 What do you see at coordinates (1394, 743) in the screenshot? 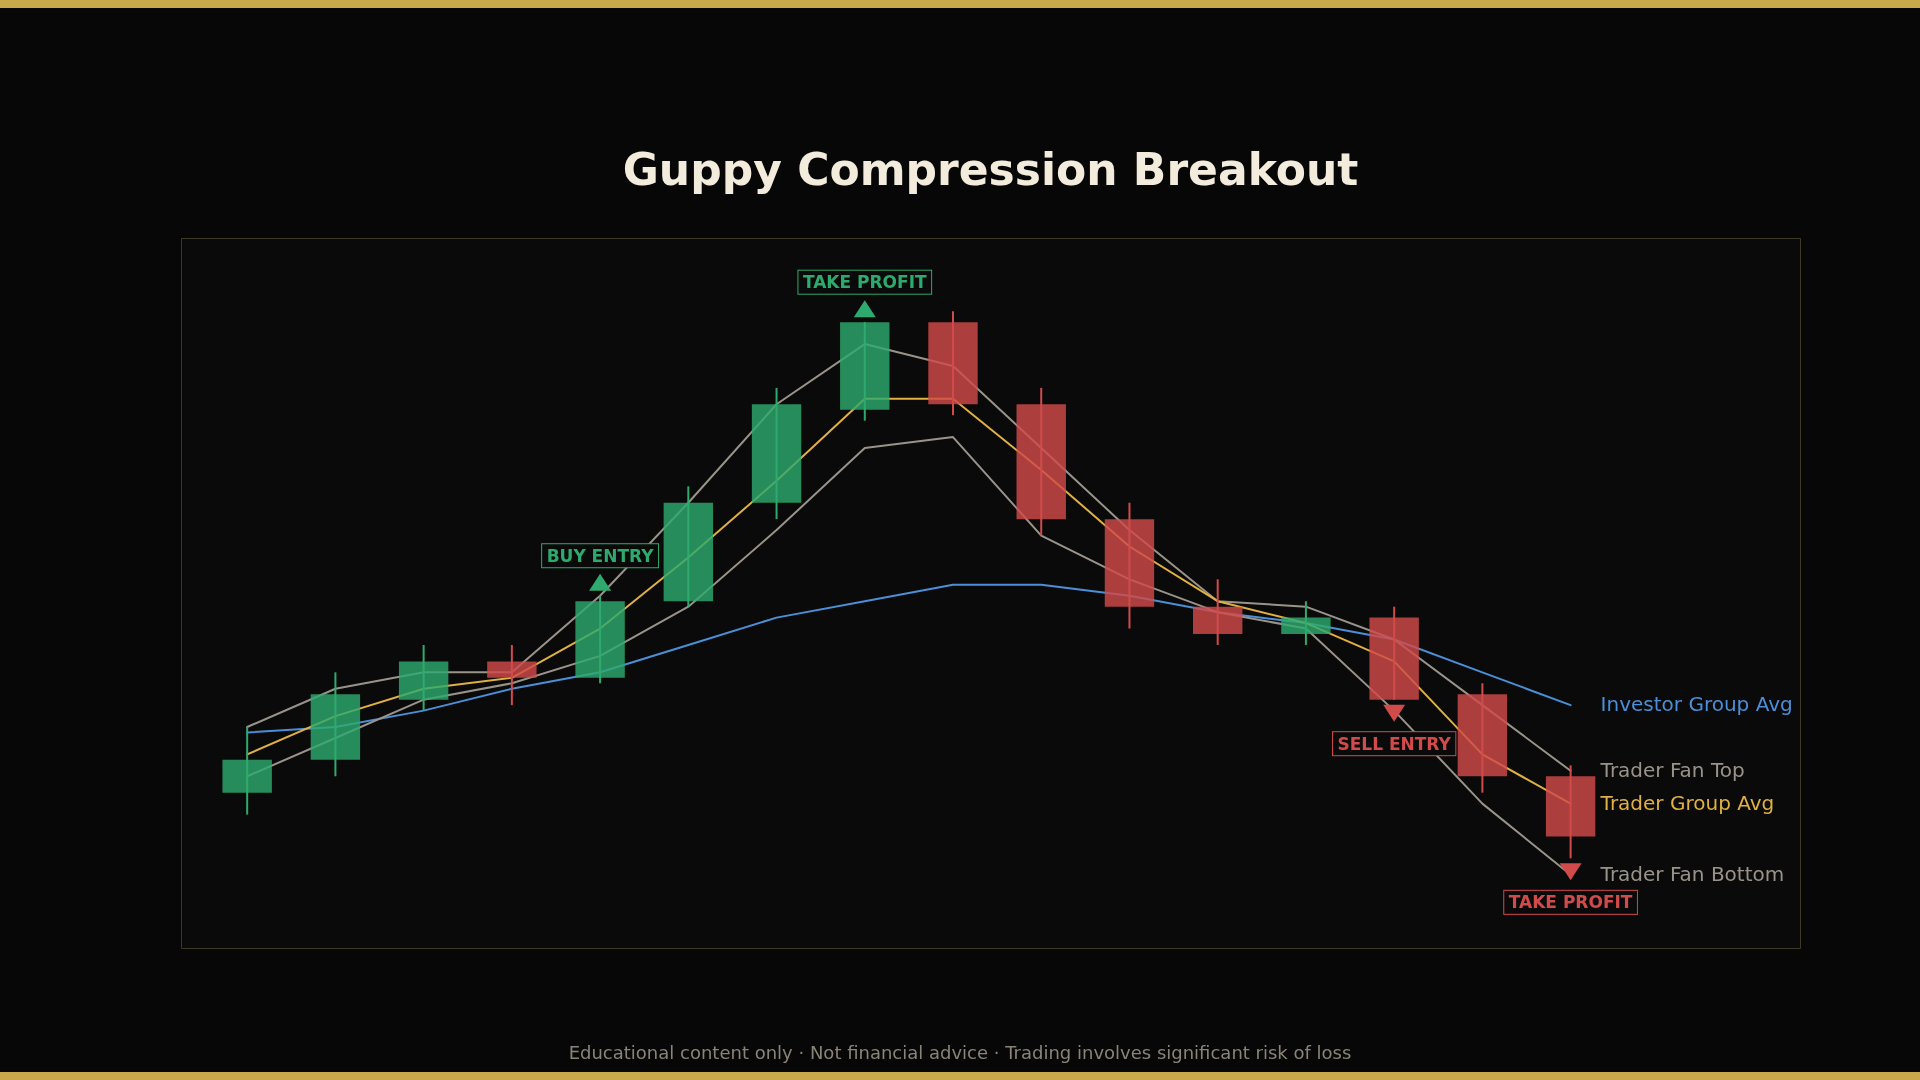
I see `annotation: SELL ENTRY` at bounding box center [1394, 743].